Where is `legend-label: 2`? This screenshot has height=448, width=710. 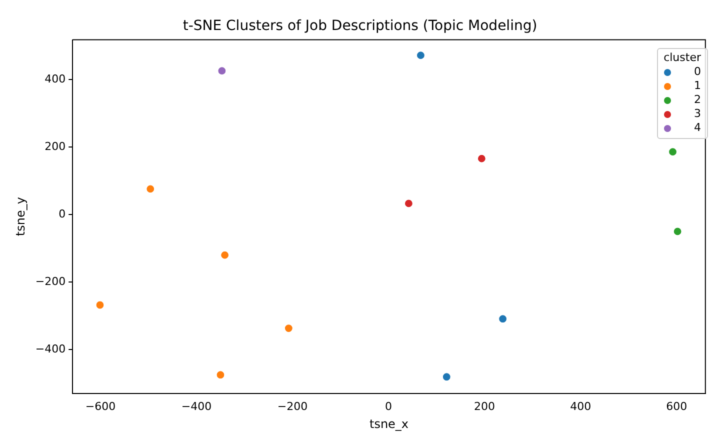
legend-label: 2 is located at coordinates (697, 100).